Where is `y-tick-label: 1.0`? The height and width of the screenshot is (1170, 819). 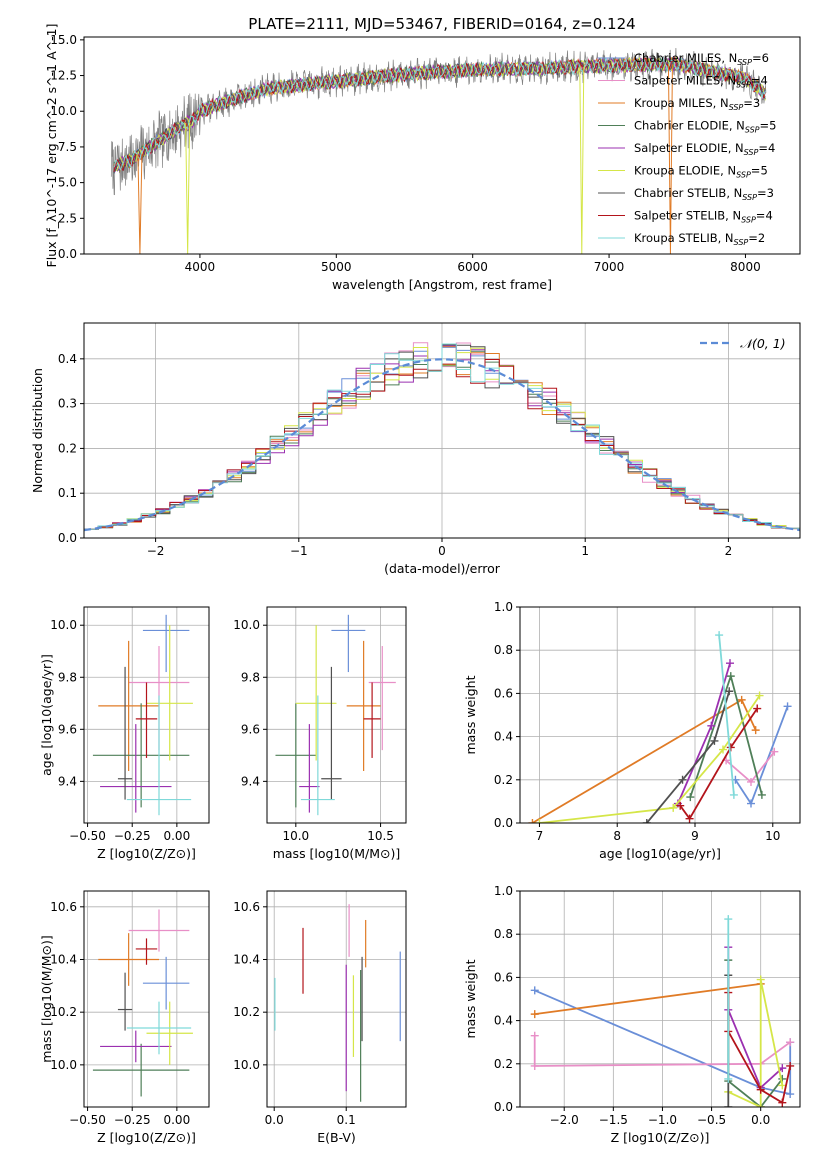
y-tick-label: 1.0 is located at coordinates (503, 607).